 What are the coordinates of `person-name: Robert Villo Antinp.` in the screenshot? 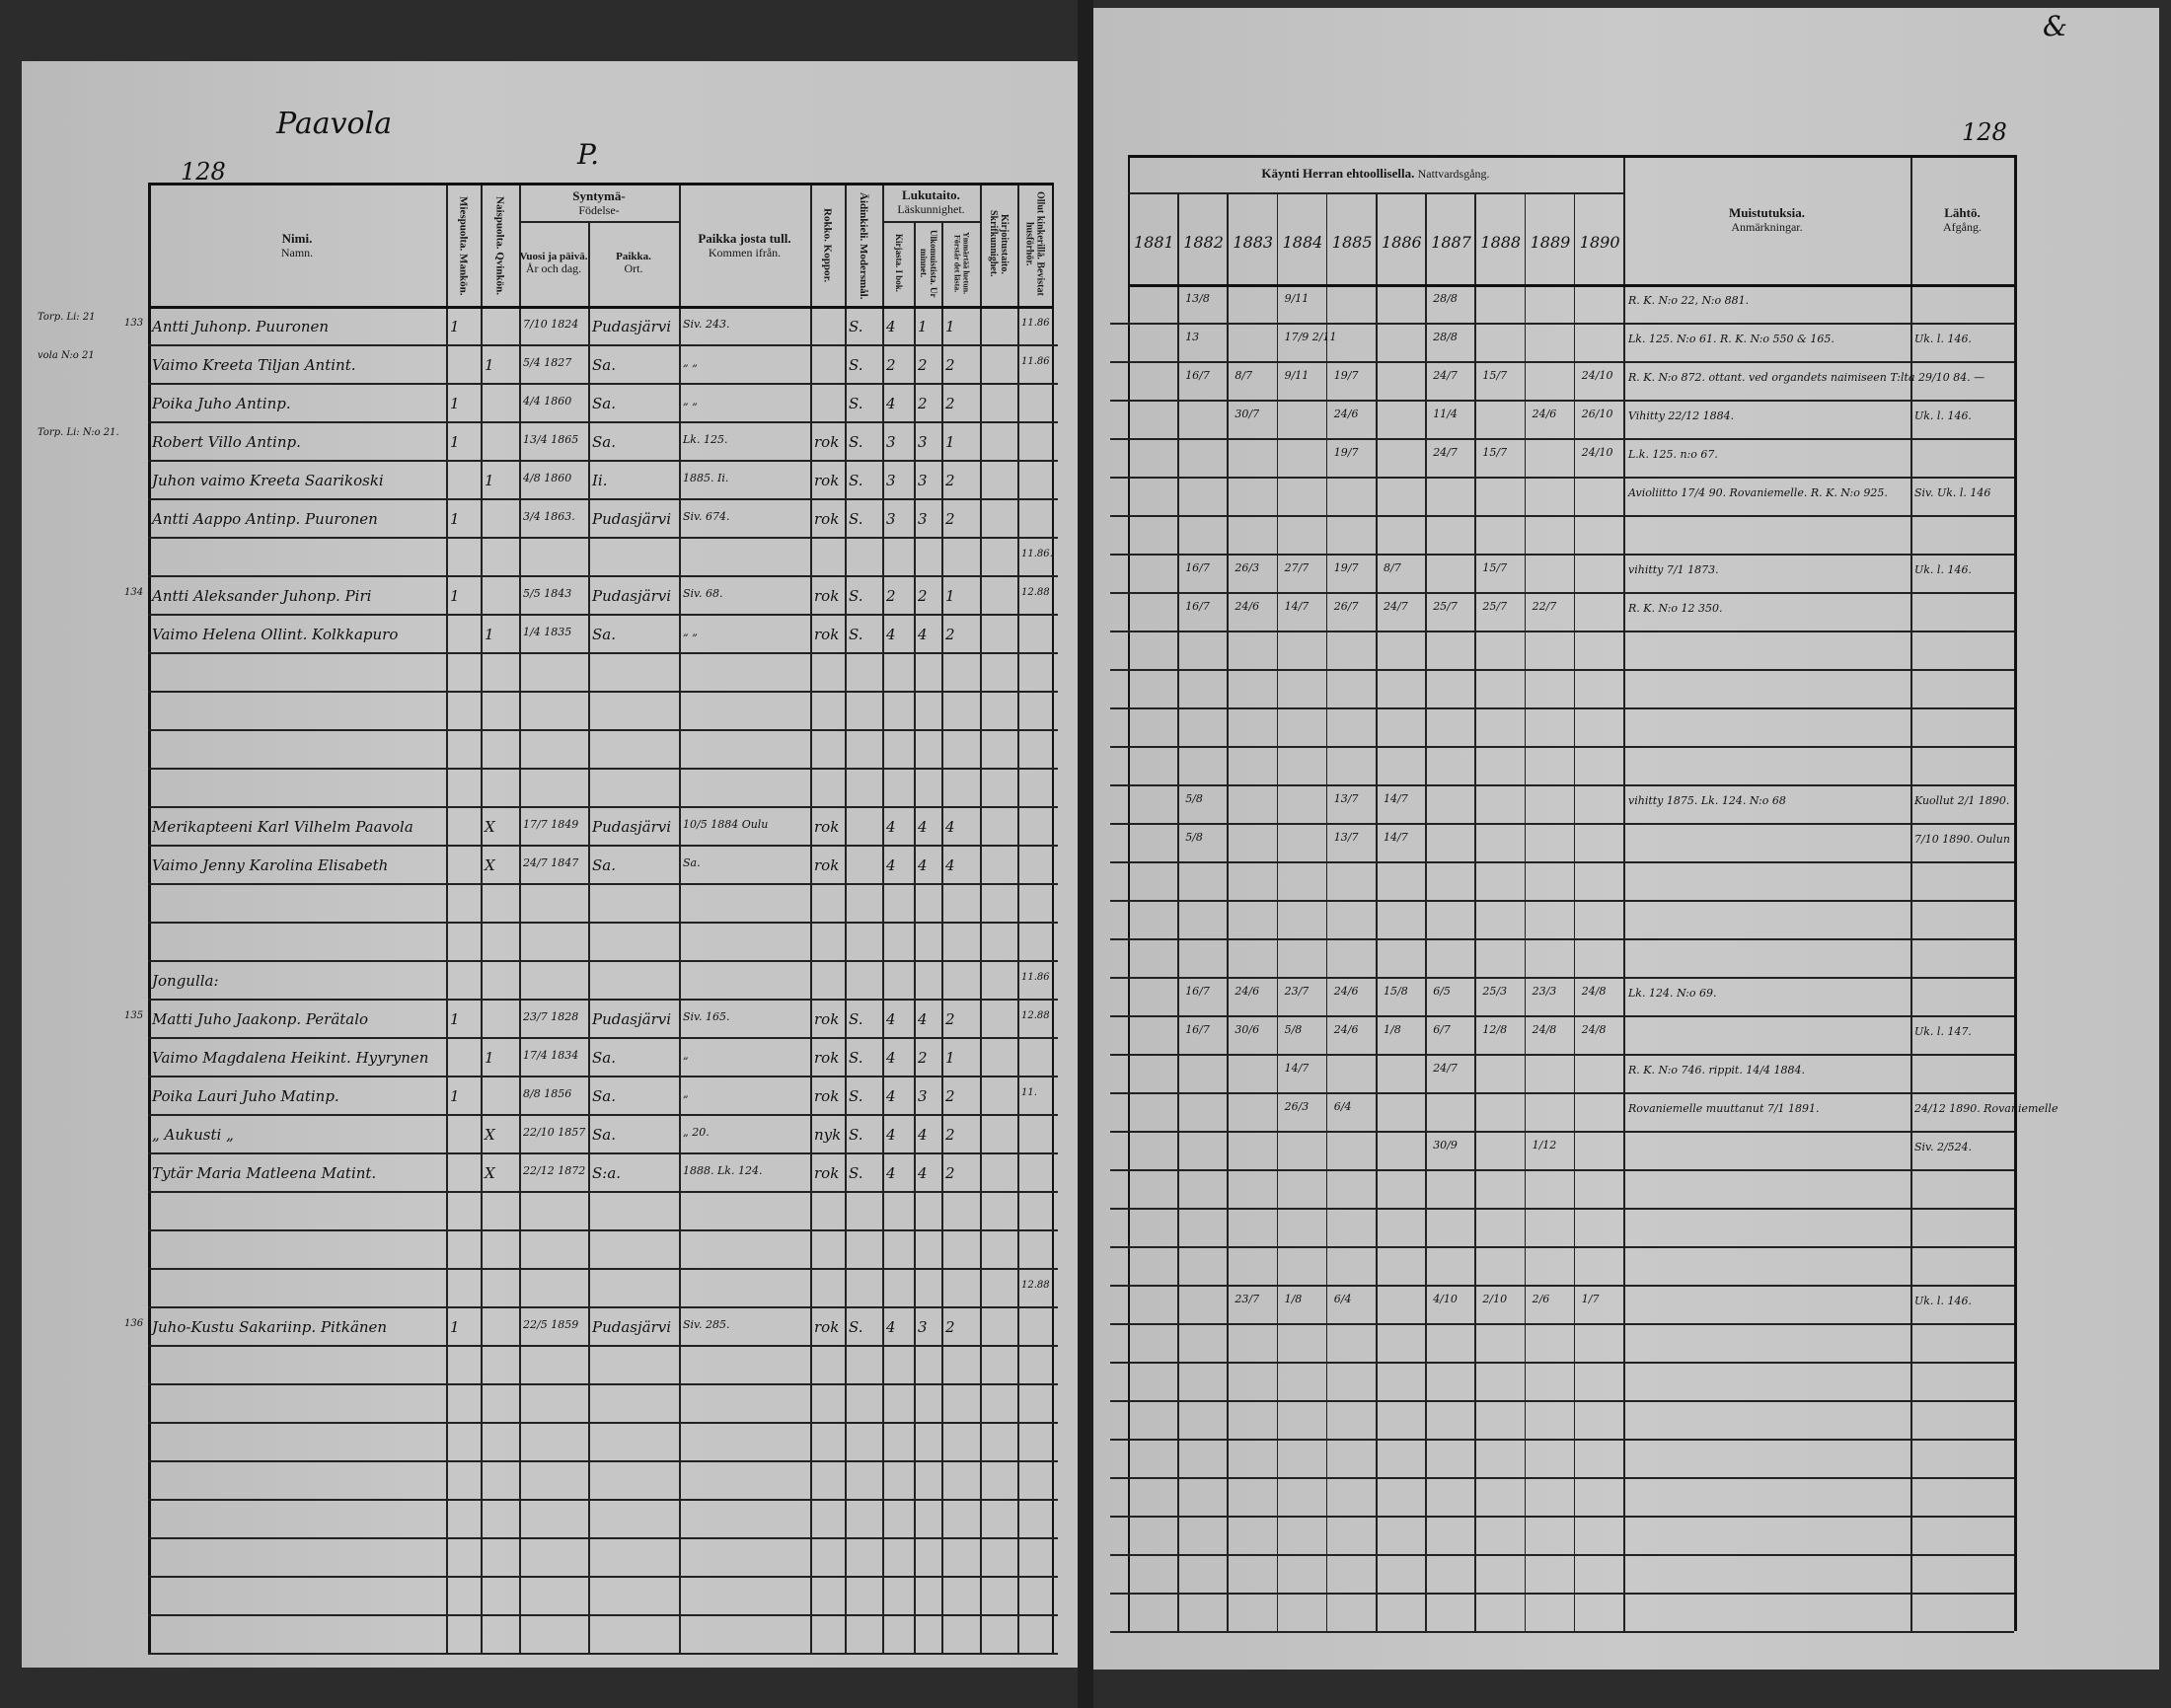 It's located at (226, 442).